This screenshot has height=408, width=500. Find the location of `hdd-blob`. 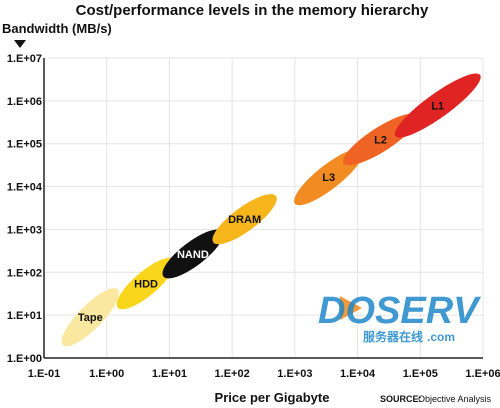

hdd-blob is located at coordinates (146, 283).